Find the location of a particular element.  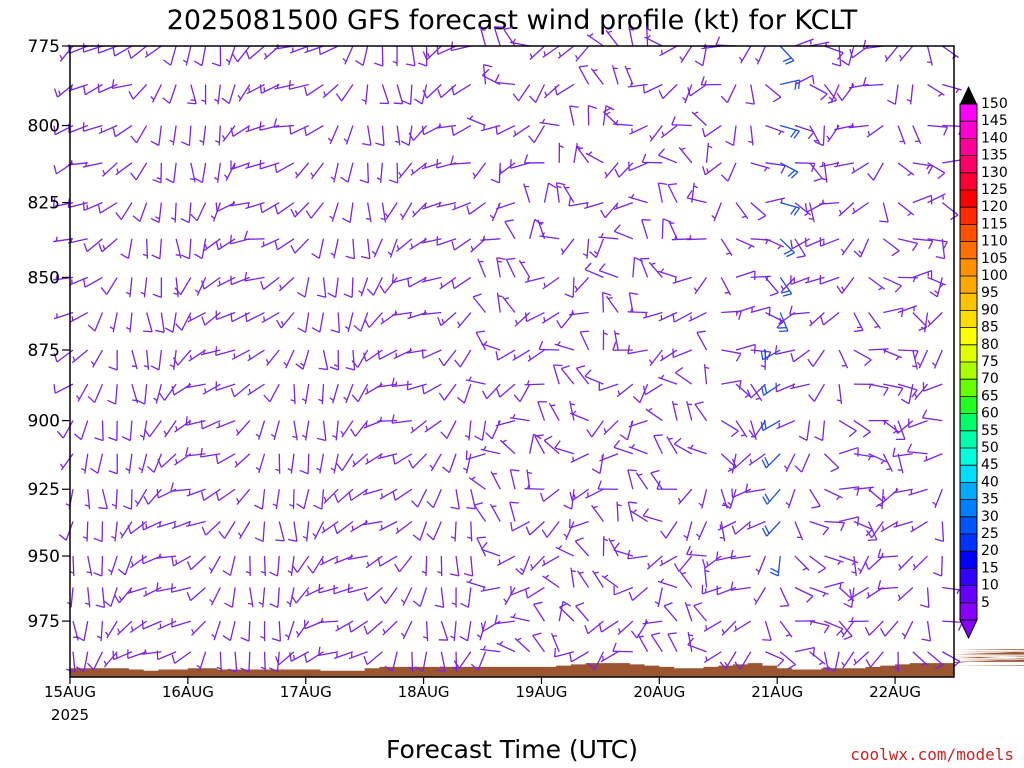

colorbar-tick-label: 35 is located at coordinates (990, 500).